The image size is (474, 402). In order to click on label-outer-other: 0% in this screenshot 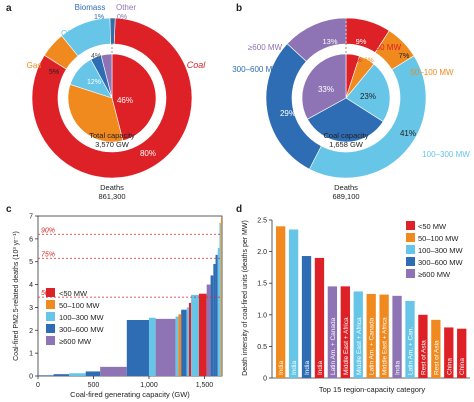, I will do `click(122, 17)`.